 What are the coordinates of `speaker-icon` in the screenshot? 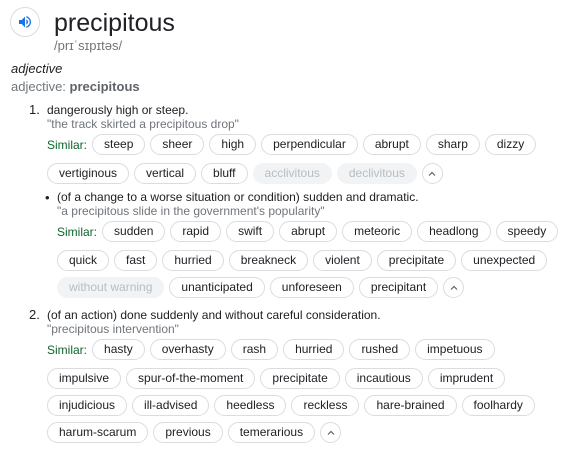 It's located at (25, 22).